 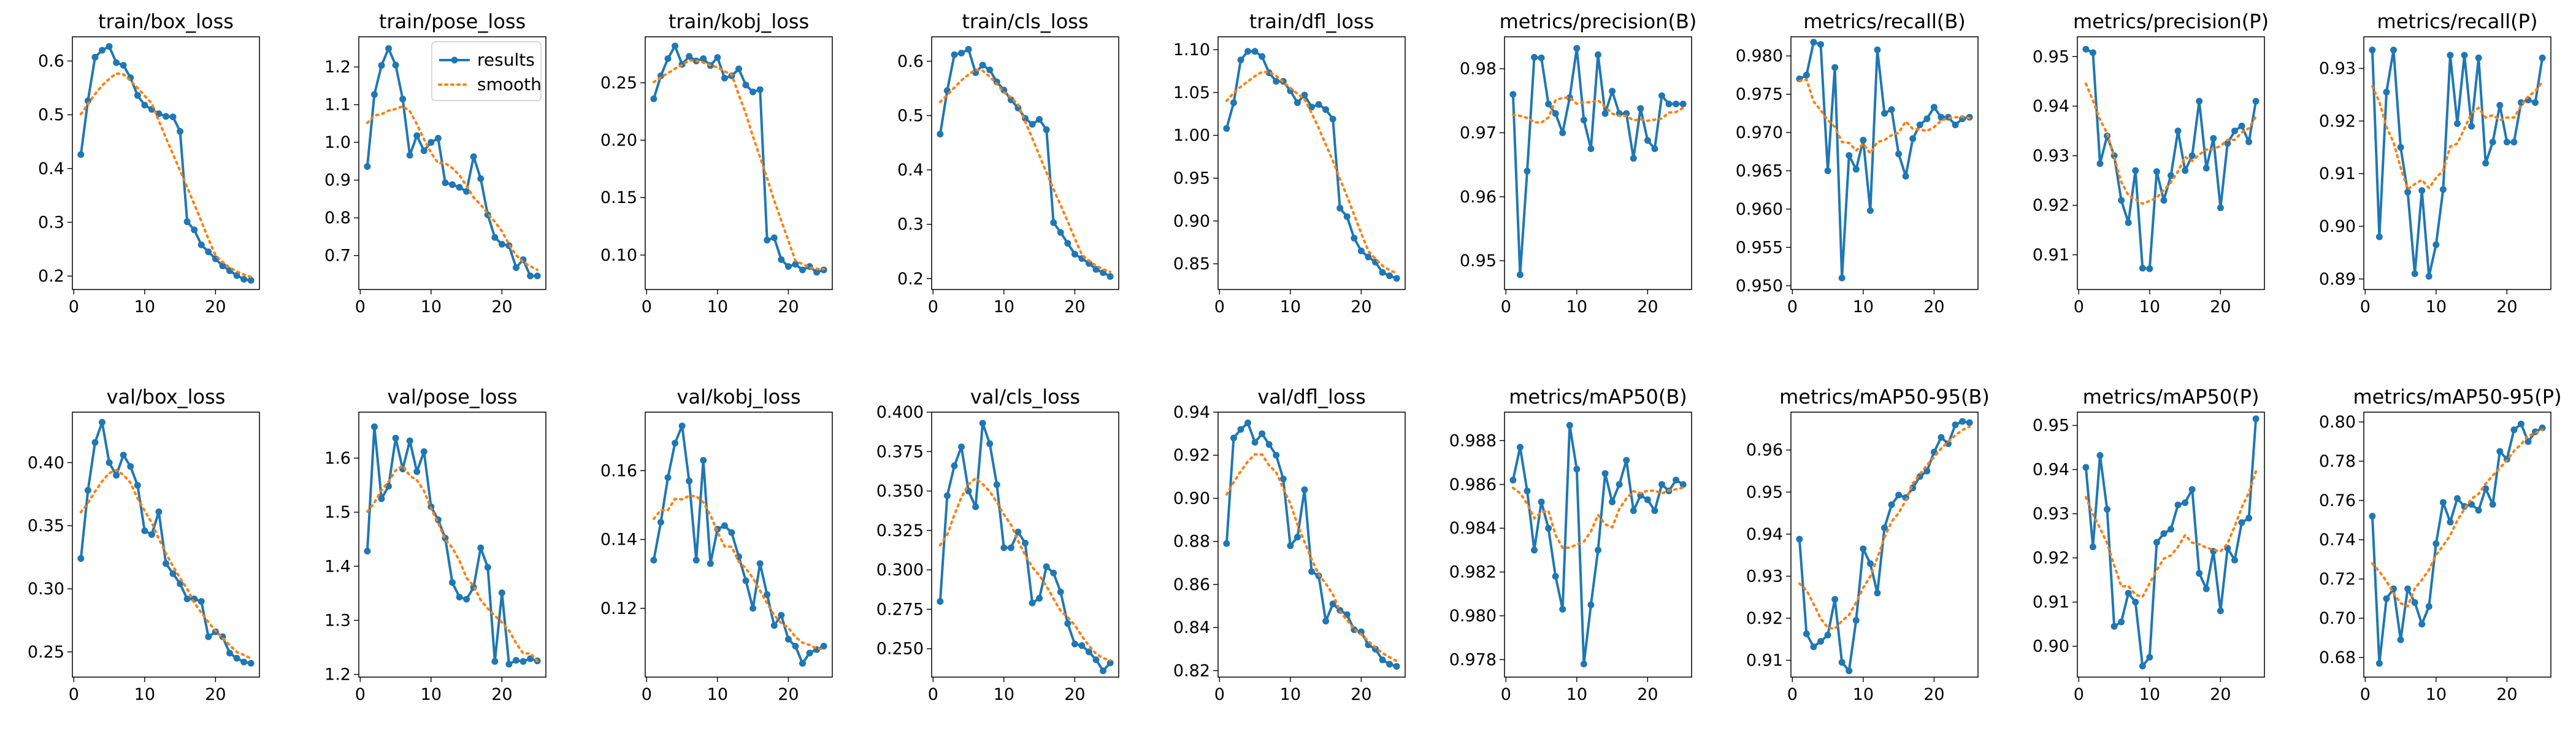 I want to click on y-tick-label: 0.9, so click(x=337, y=180).